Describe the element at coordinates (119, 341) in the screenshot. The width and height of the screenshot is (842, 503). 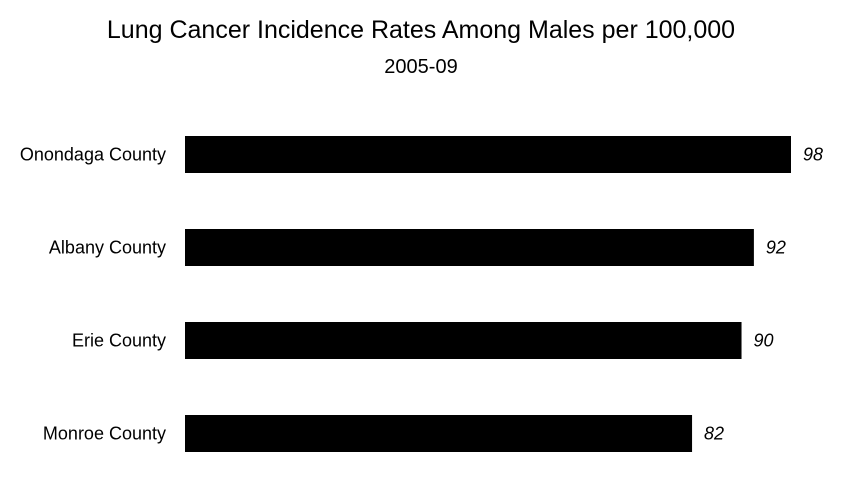
I see `category-label: Erie County` at that location.